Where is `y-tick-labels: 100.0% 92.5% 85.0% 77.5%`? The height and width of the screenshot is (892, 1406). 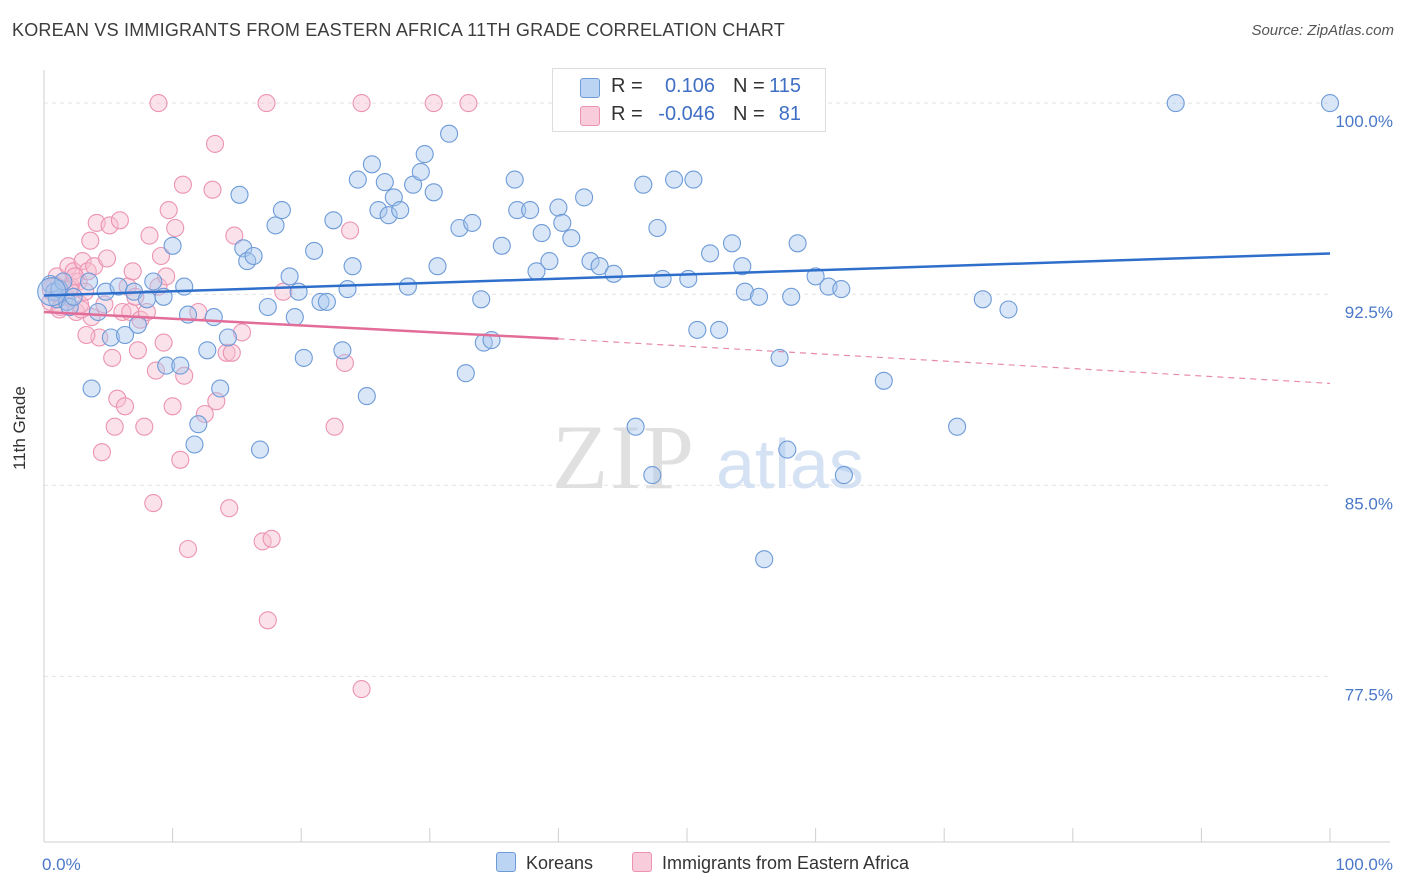
y-tick-labels: 100.0% 92.5% 85.0% 77.5% is located at coordinates (1364, 408).